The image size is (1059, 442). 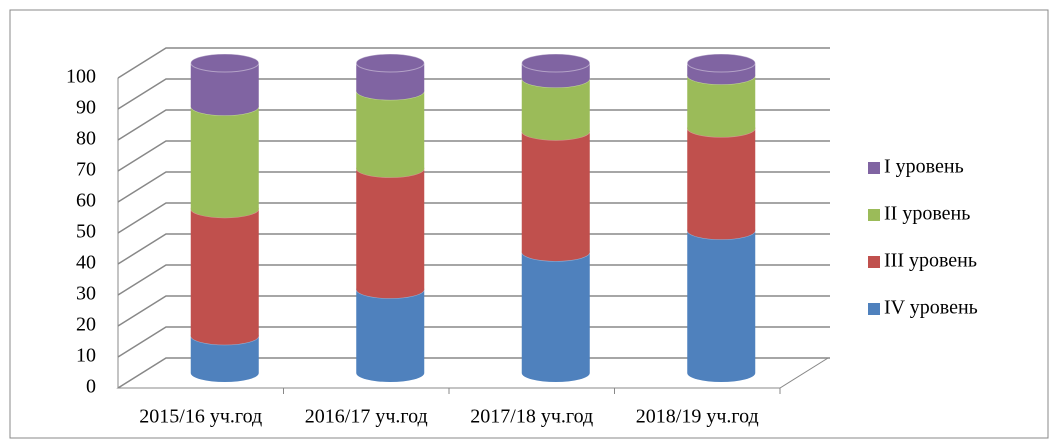 What do you see at coordinates (924, 167) in the screenshot?
I see `legend-label: I уровень` at bounding box center [924, 167].